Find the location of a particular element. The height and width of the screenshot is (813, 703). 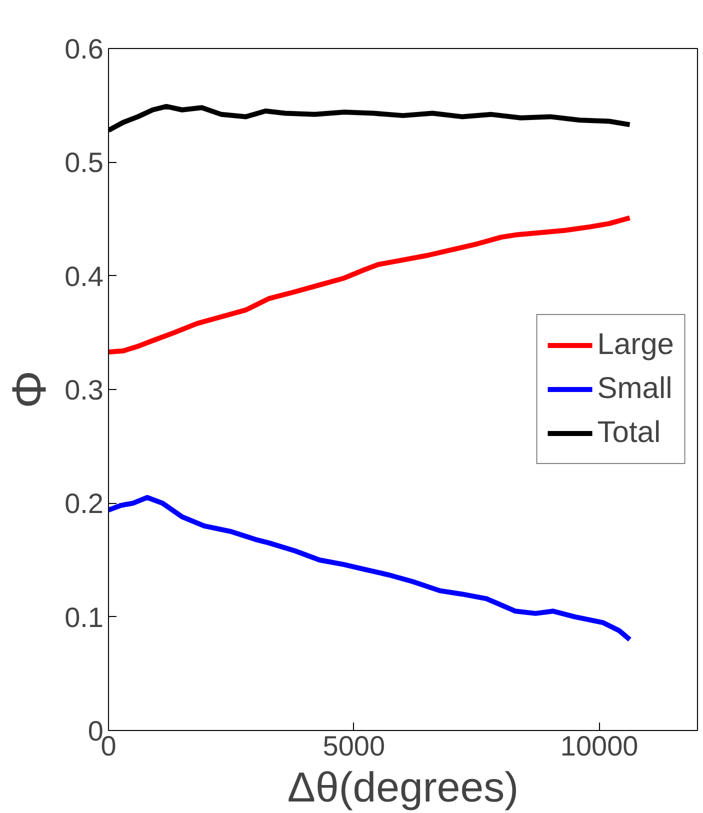

legend-label: Small is located at coordinates (634, 389).